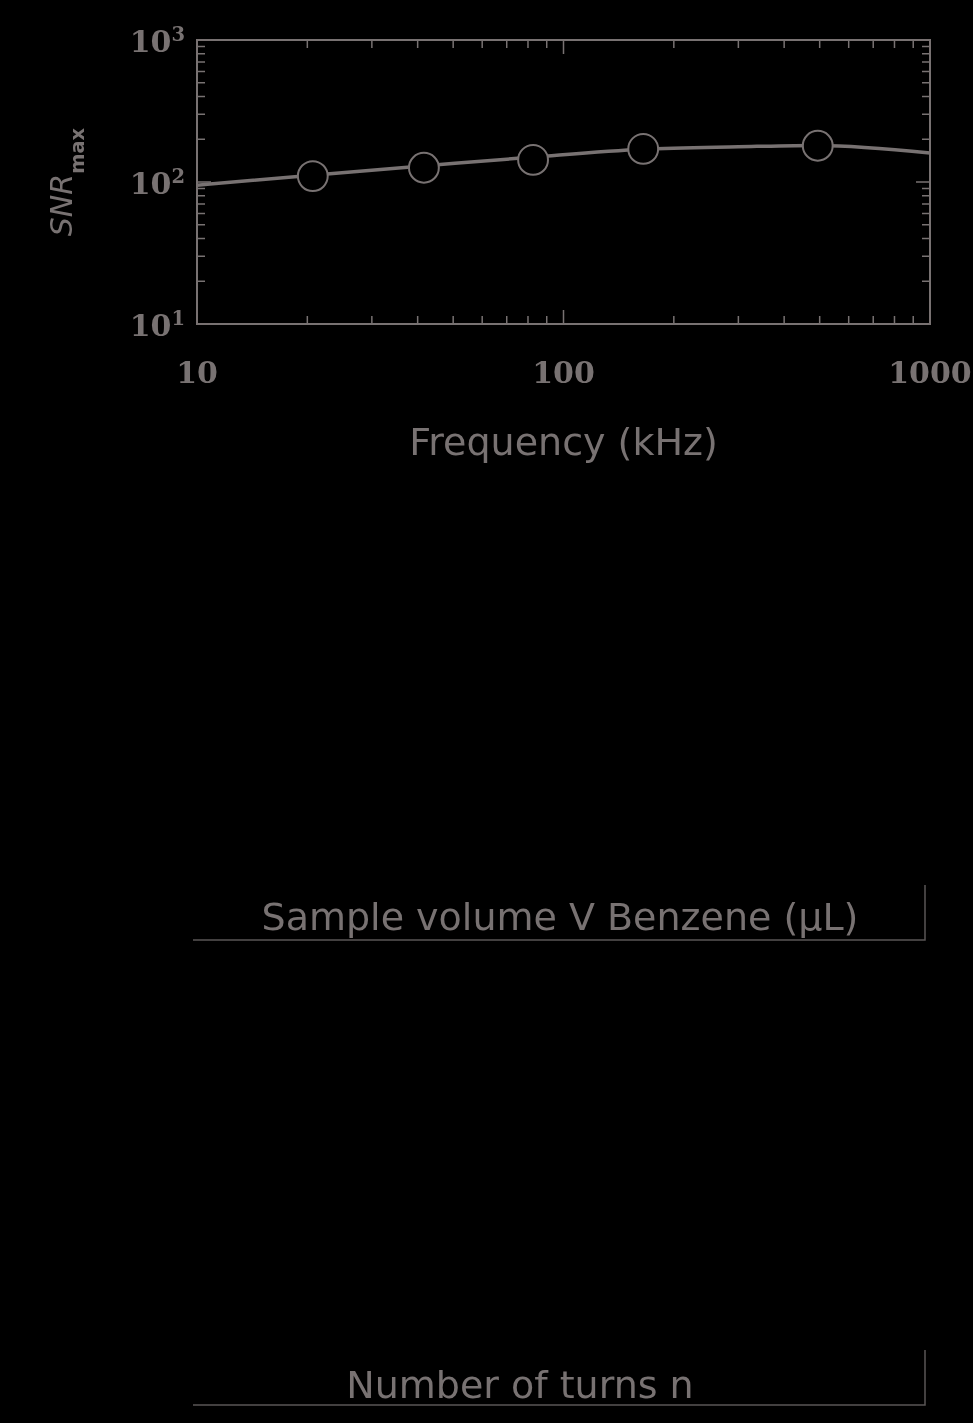  Describe the element at coordinates (930, 372) in the screenshot. I see `x-tick-label: 1000` at that location.